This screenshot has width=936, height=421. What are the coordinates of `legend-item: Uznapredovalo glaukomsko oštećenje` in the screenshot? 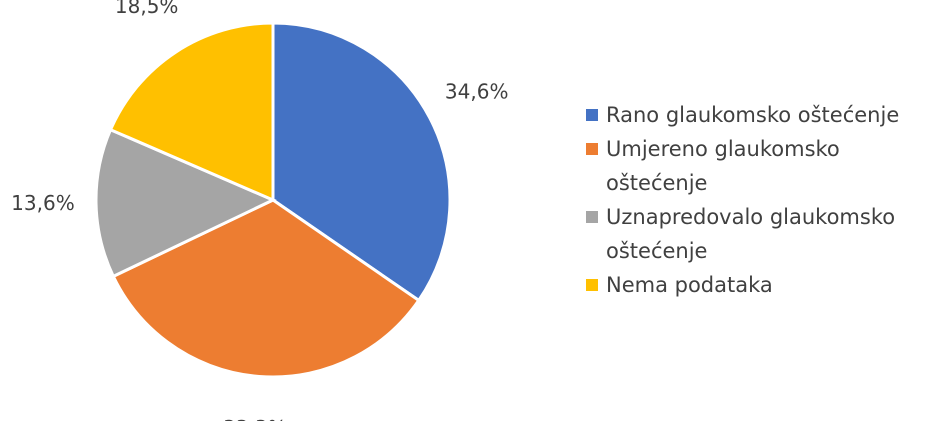 It's located at (757, 234).